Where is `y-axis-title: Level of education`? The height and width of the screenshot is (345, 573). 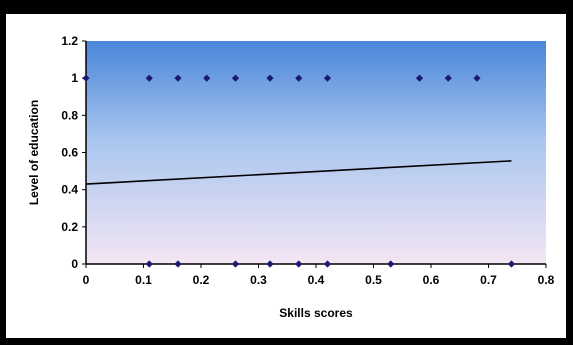
y-axis-title: Level of education is located at coordinates (34, 152).